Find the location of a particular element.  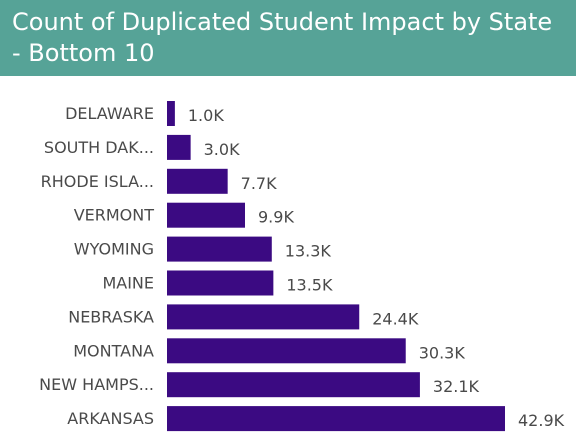

category-label: MAINE is located at coordinates (128, 283).